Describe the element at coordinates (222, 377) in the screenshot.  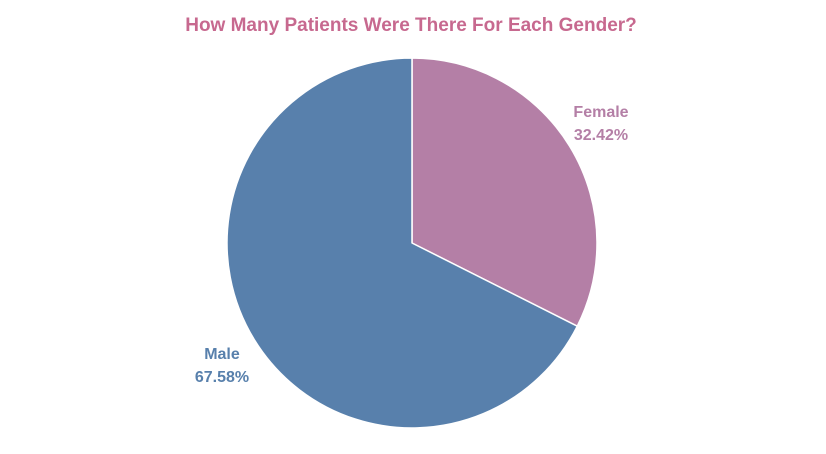
I see `slice-value-male: 67.58%` at that location.